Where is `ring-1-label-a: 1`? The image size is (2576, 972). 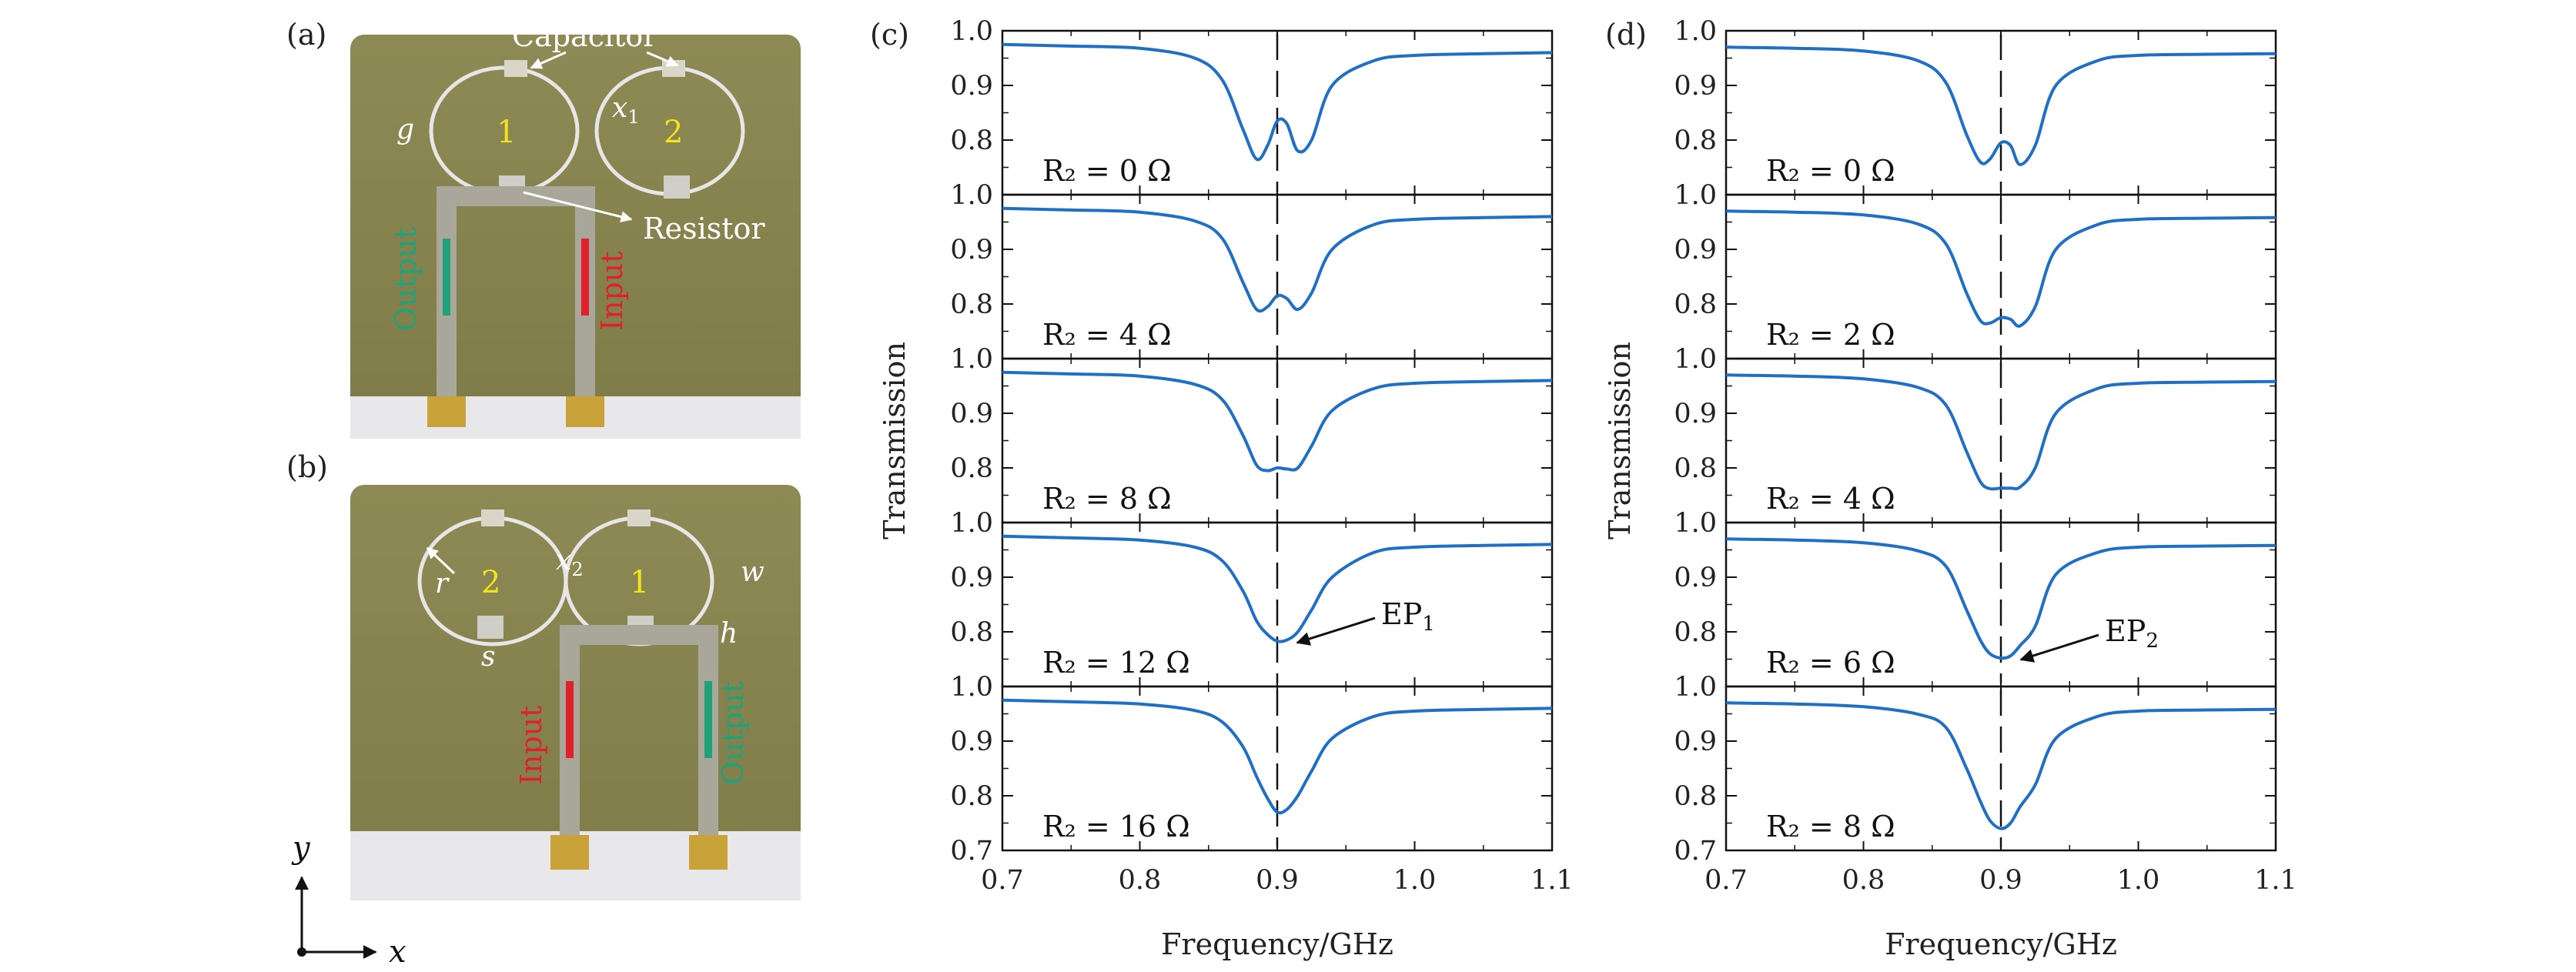
ring-1-label-a: 1 is located at coordinates (507, 132).